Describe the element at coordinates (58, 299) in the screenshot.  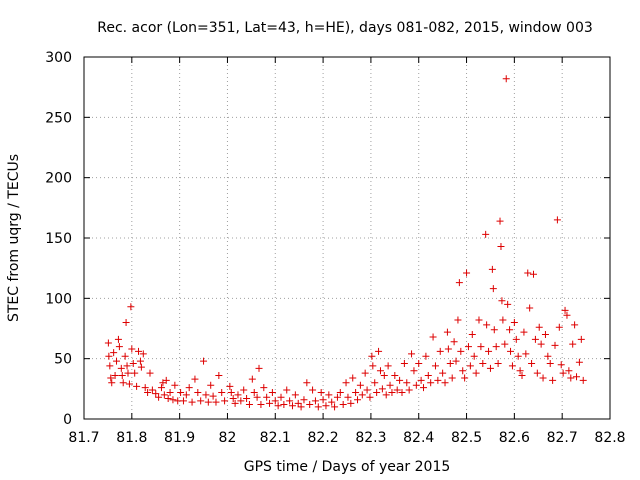
I see `y-tick-label: 100` at that location.